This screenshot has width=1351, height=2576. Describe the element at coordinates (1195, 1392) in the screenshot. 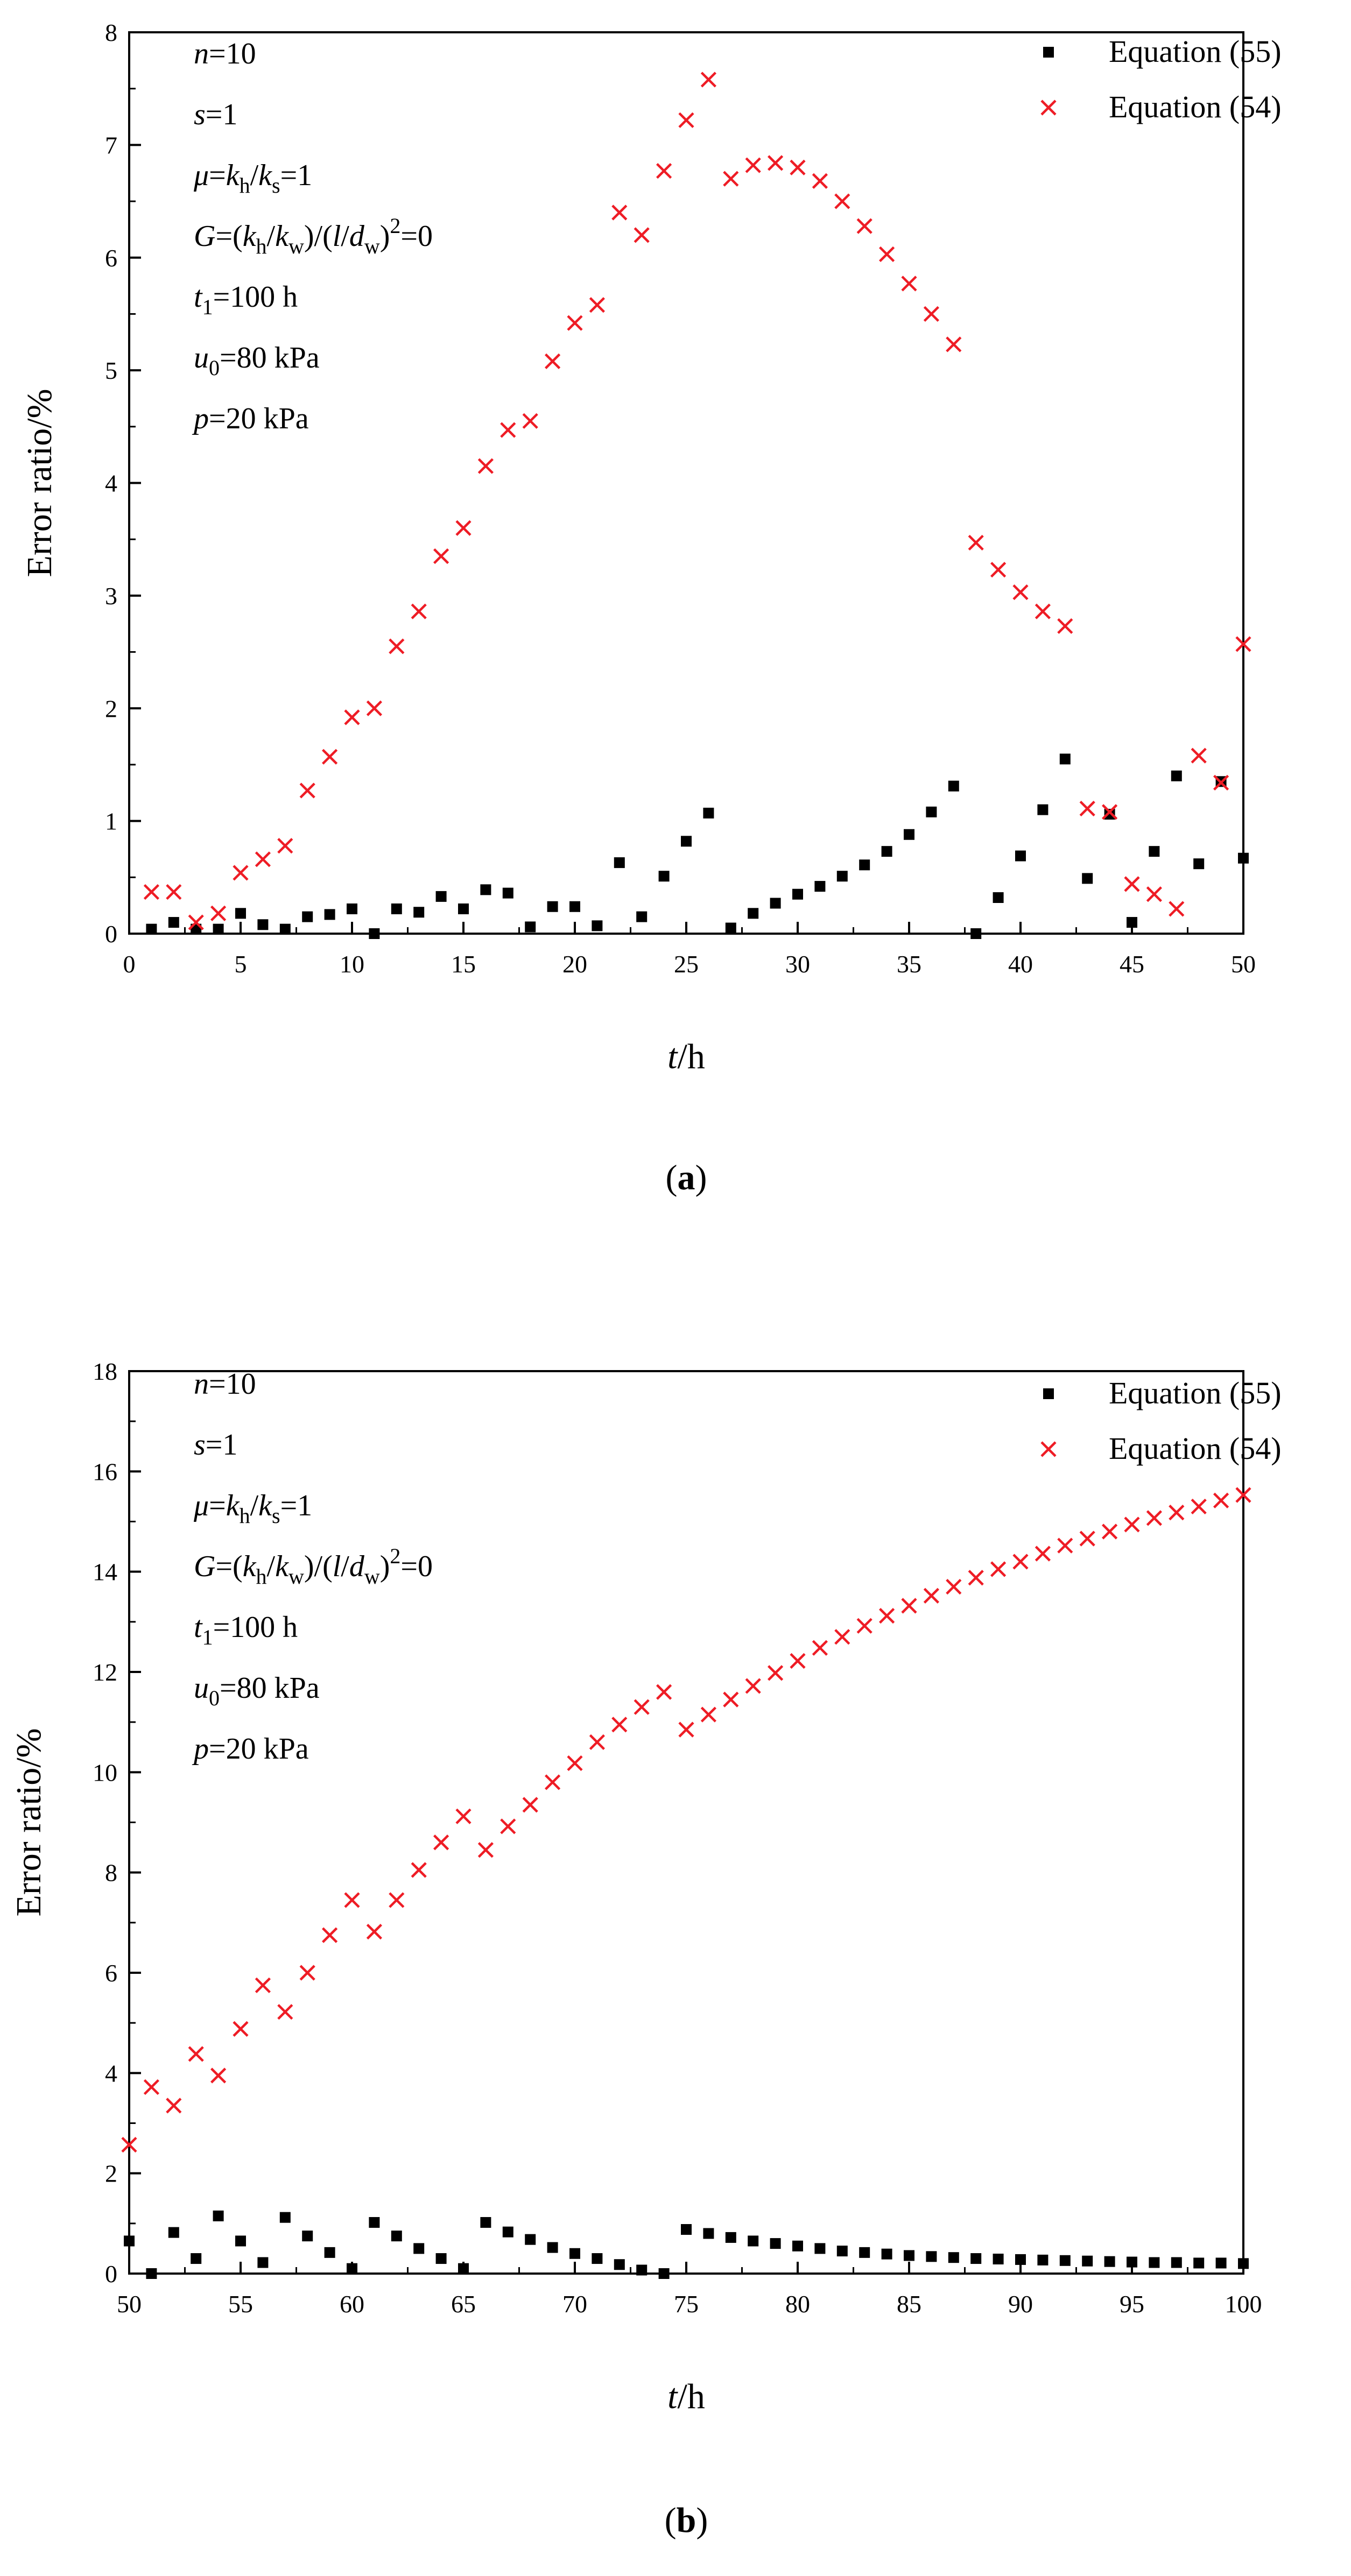

I see `legend-label: Equation (55)` at that location.